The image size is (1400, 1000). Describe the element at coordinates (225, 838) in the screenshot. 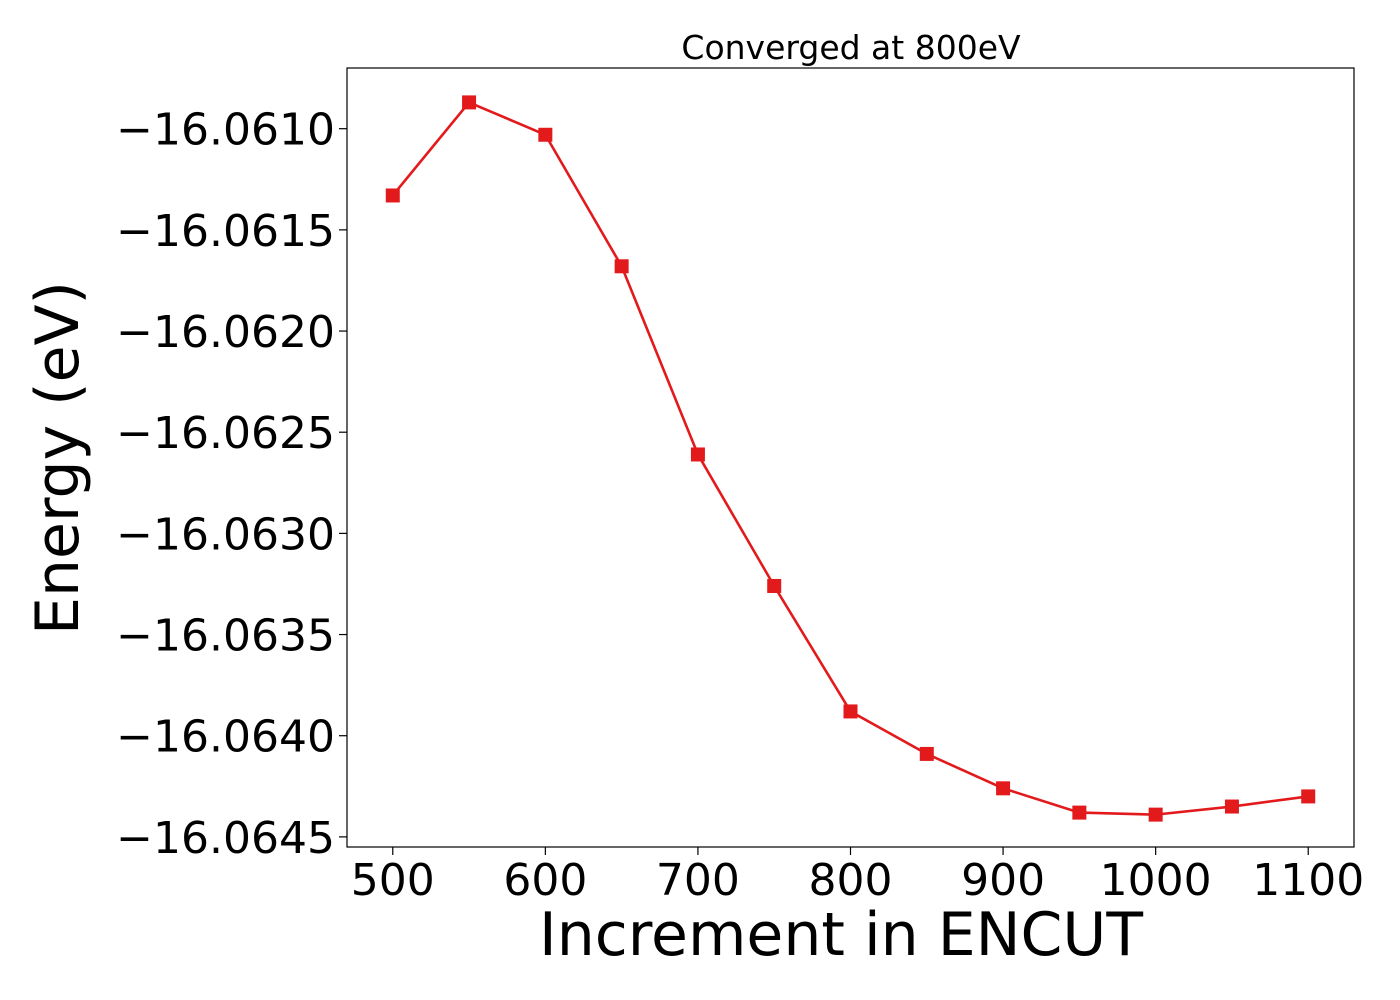

I see `y-tick-label: −16.0645` at that location.